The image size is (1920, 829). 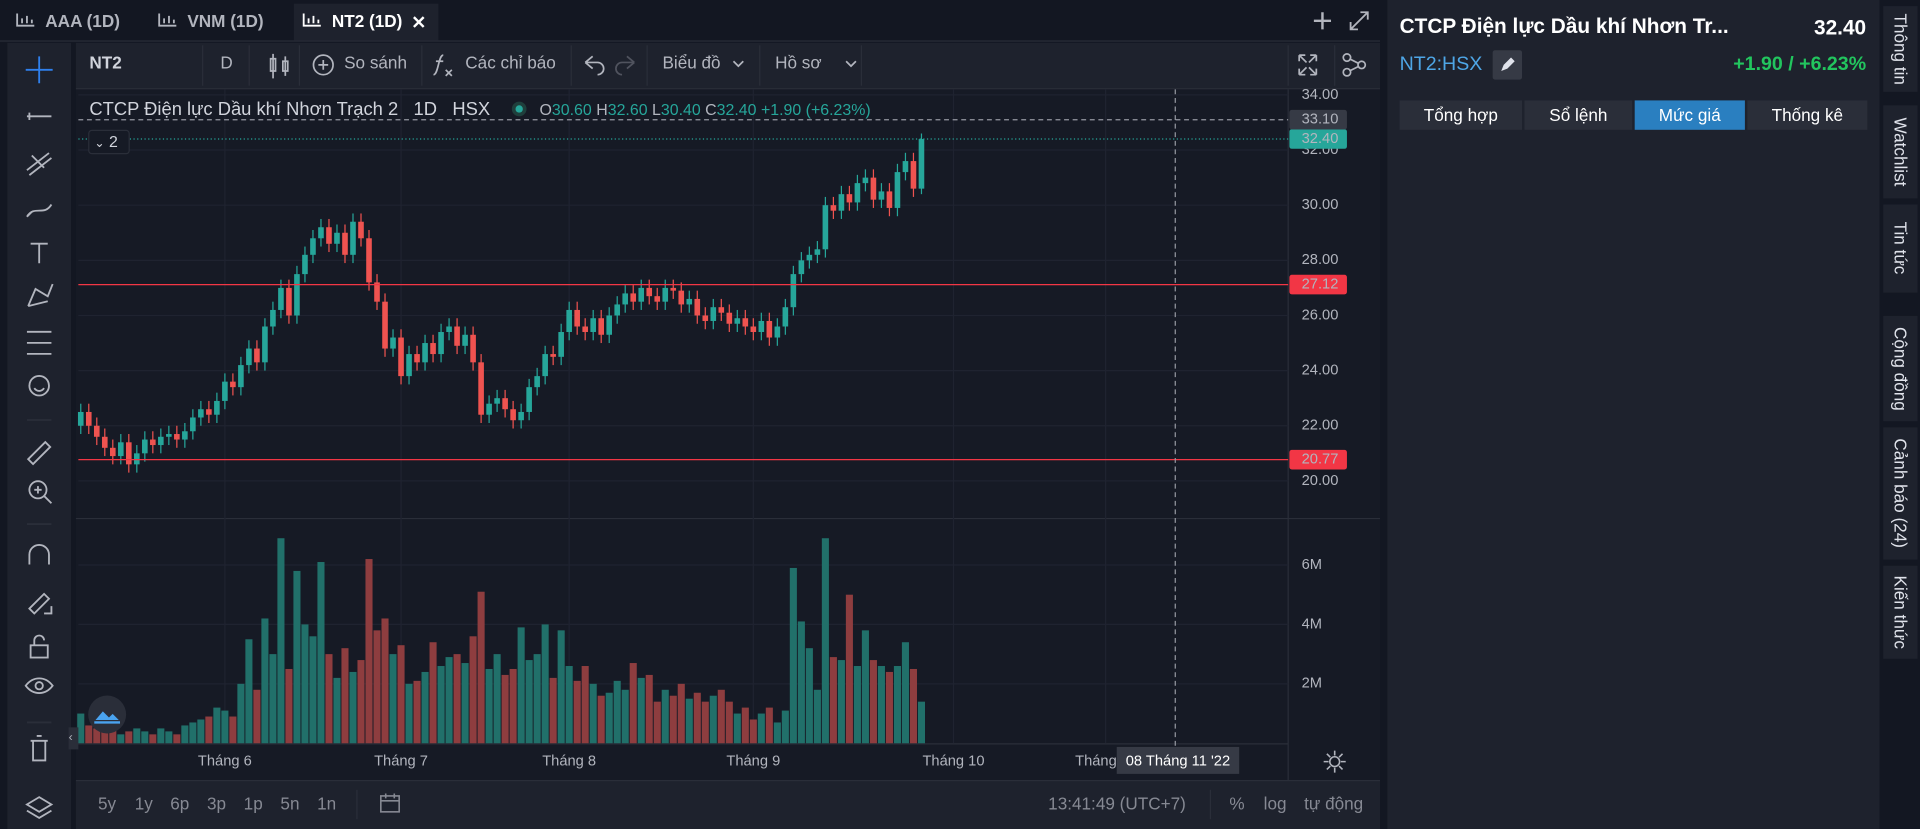 What do you see at coordinates (691, 62) in the screenshot?
I see `chart-style: Biểu đồ` at bounding box center [691, 62].